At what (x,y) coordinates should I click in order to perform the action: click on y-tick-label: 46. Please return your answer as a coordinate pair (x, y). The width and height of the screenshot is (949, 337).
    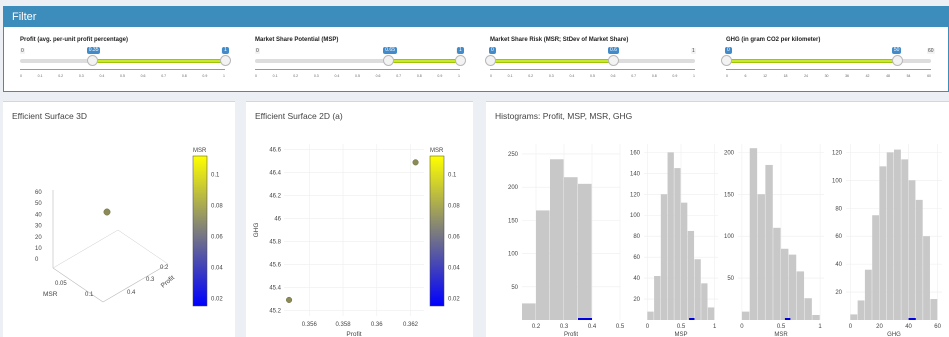
    Looking at the image, I should click on (277, 220).